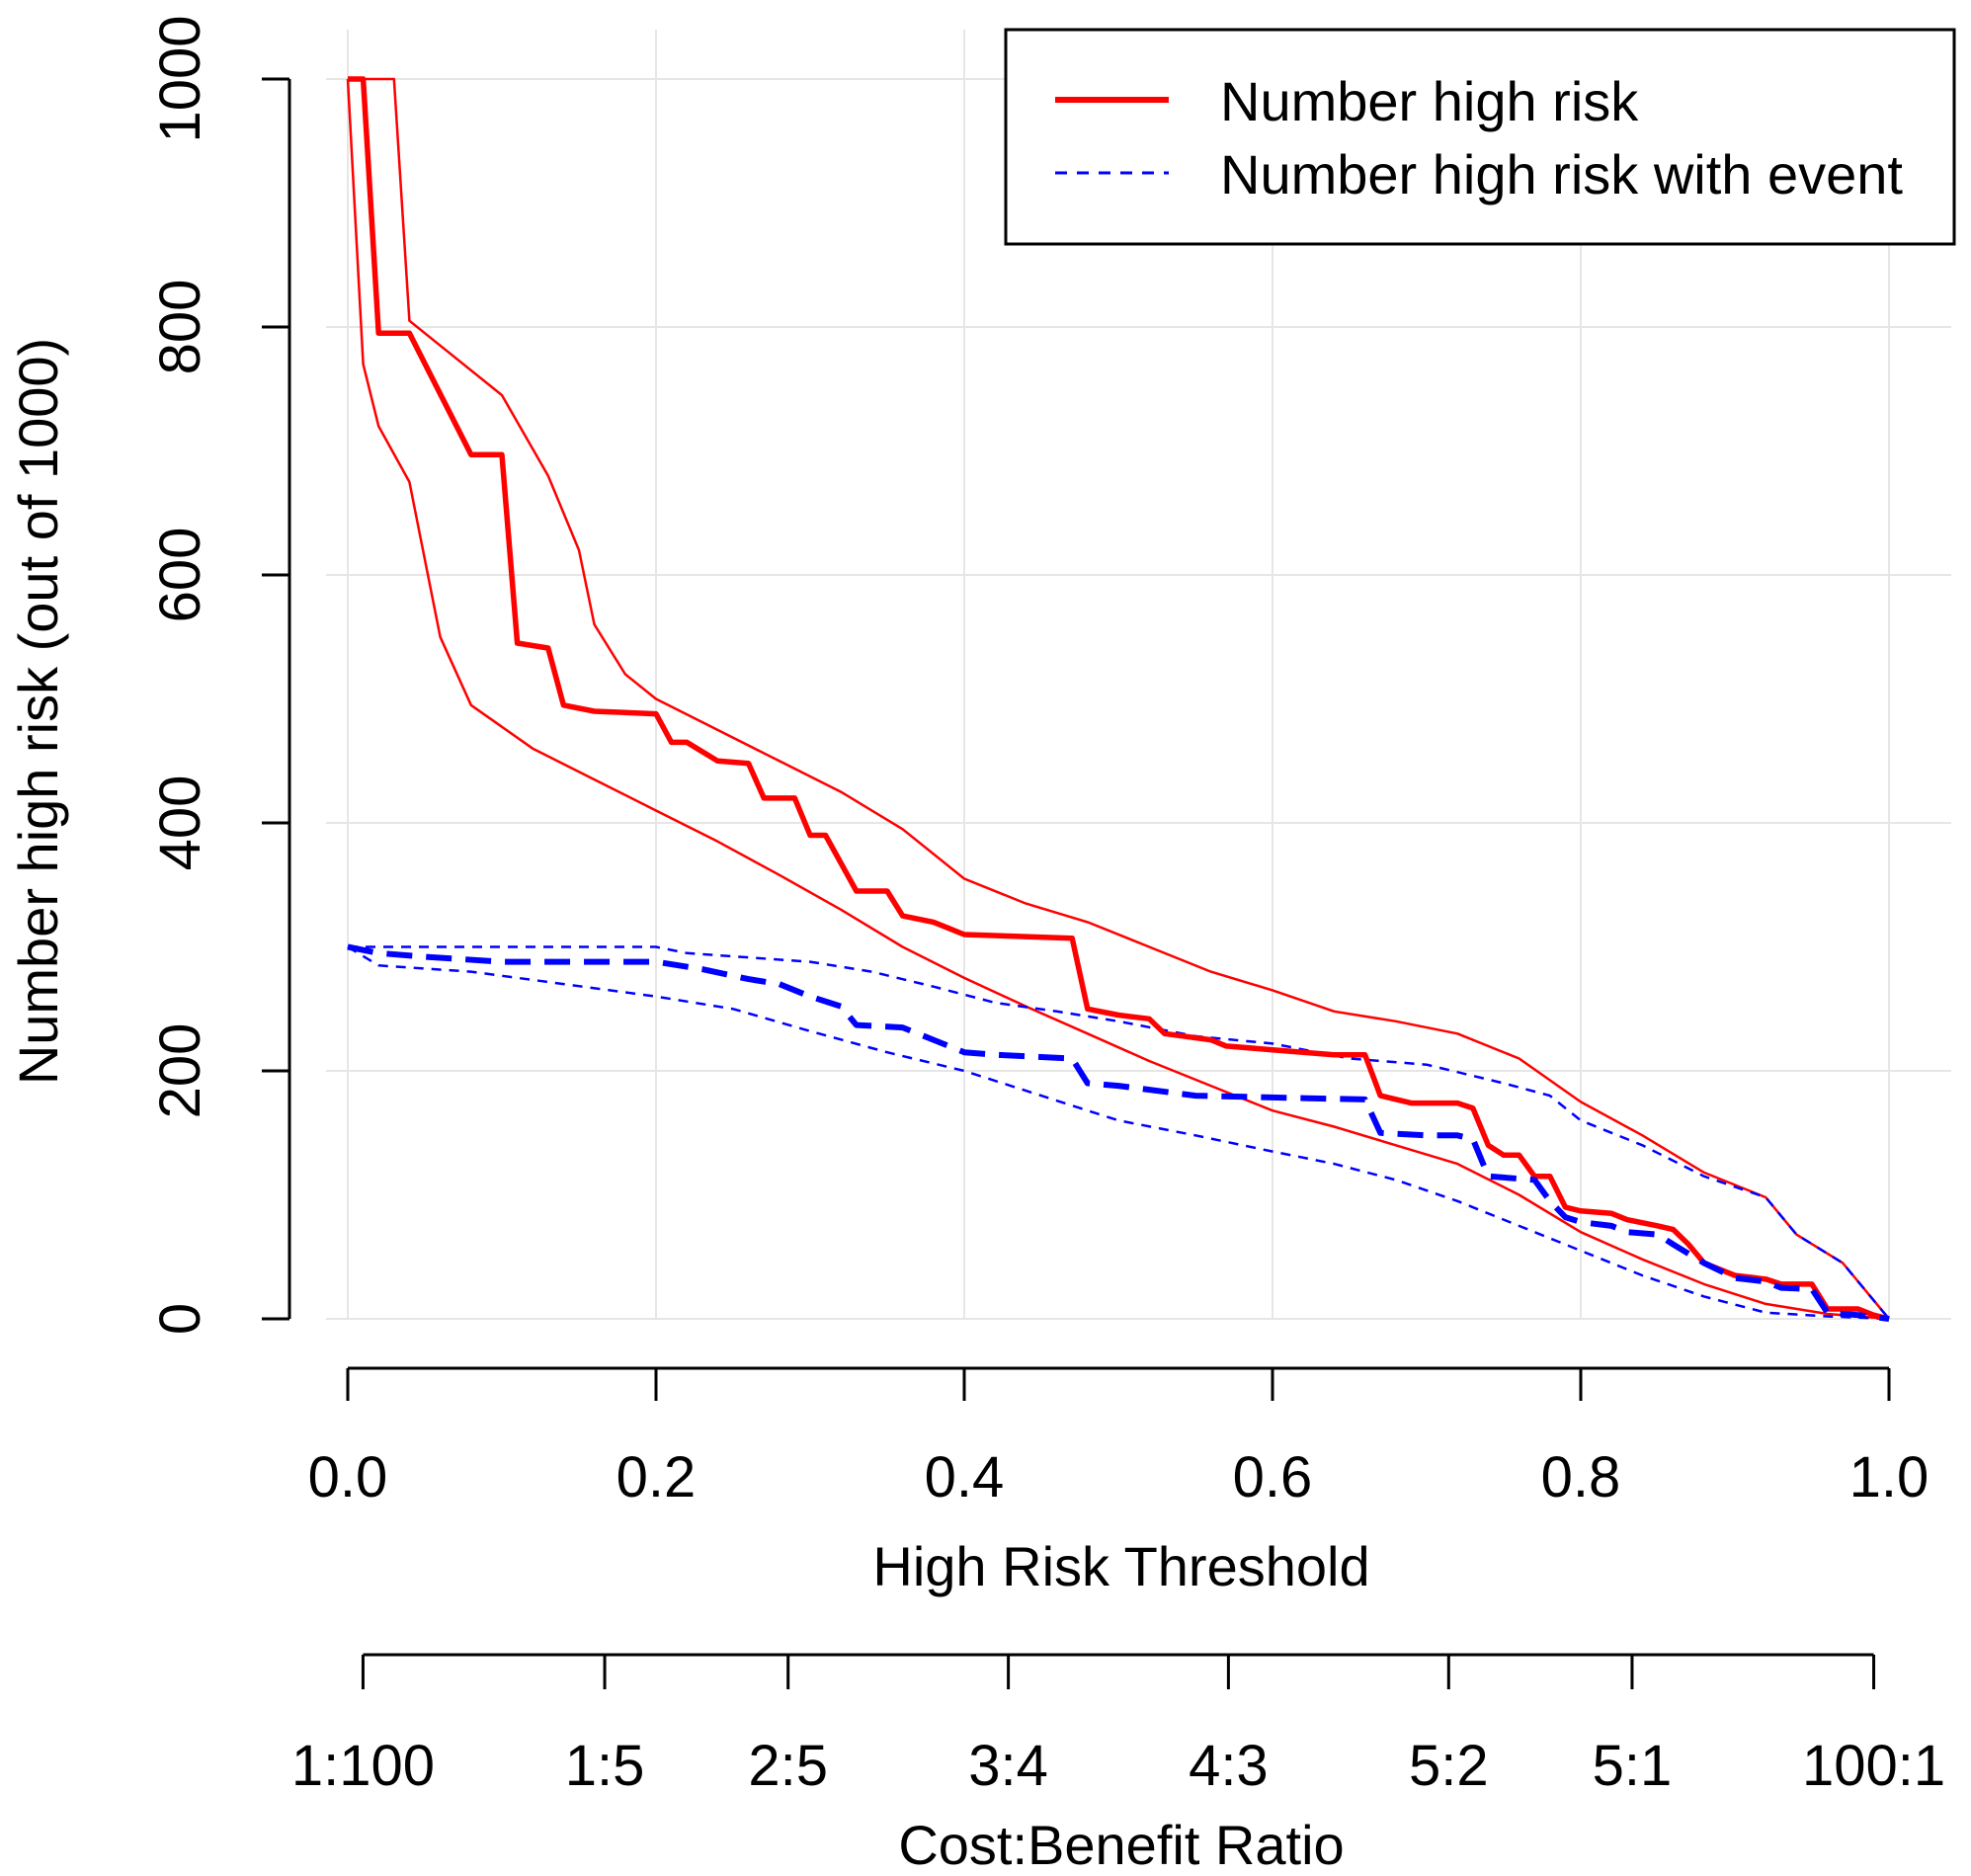  I want to click on y-tick-label-0: 0, so click(180, 1319).